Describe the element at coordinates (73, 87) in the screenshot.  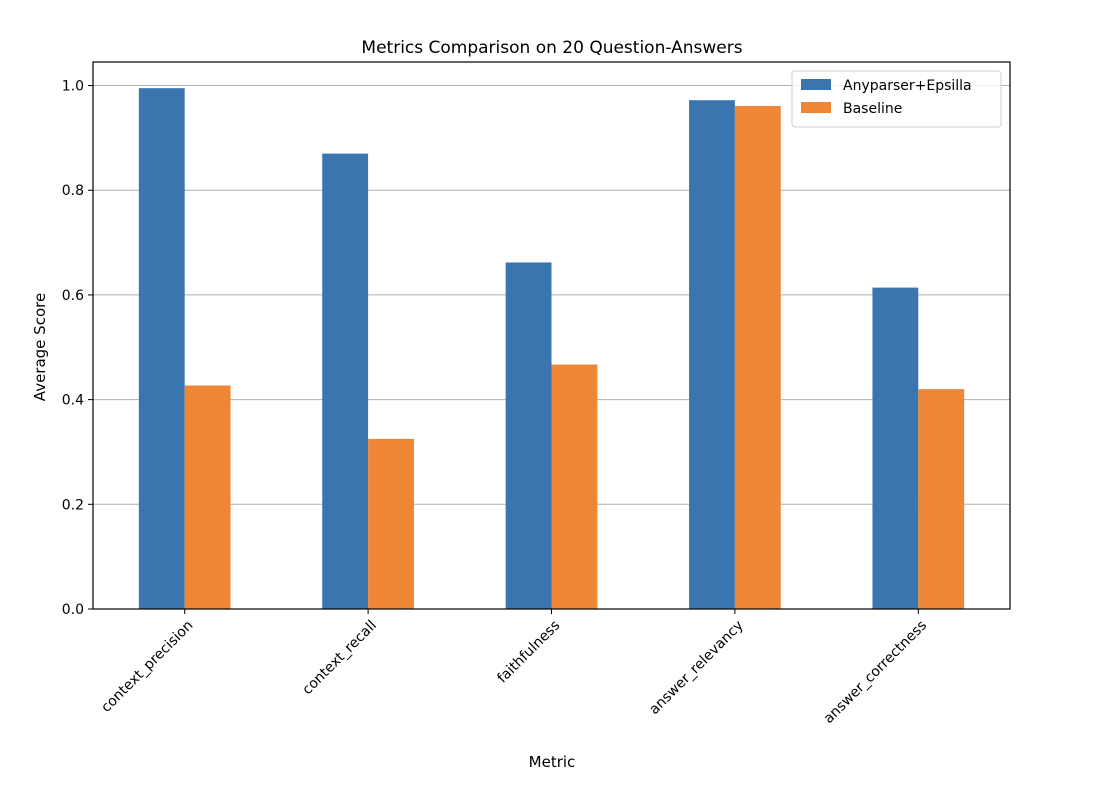
I see `y-tick-label: 1.0` at that location.